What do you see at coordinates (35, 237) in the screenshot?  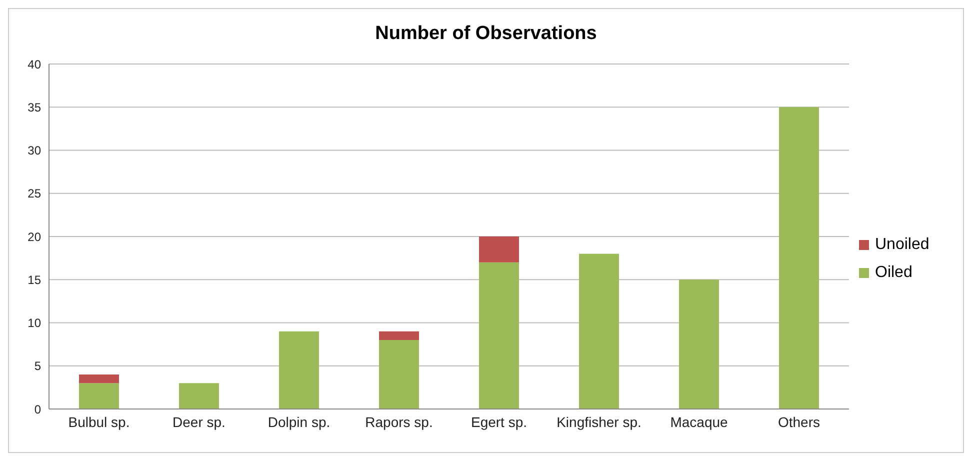 I see `y-tick-label: 20` at bounding box center [35, 237].